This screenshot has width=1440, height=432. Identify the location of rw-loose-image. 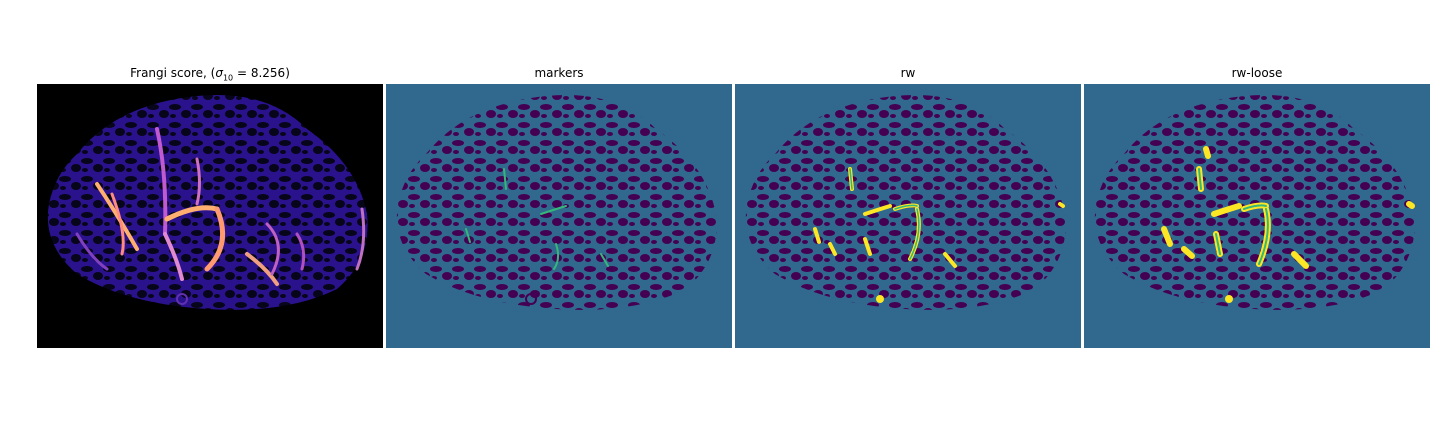
(1257, 216).